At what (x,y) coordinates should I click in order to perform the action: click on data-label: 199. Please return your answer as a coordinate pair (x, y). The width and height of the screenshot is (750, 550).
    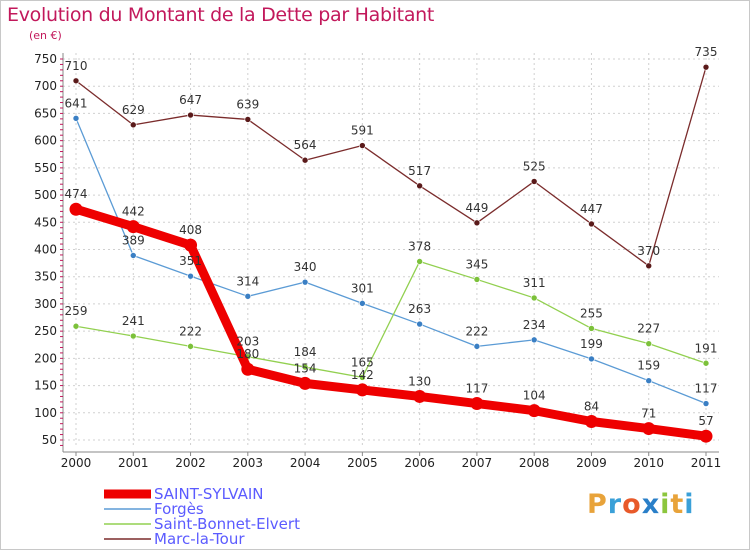
    Looking at the image, I should click on (591, 344).